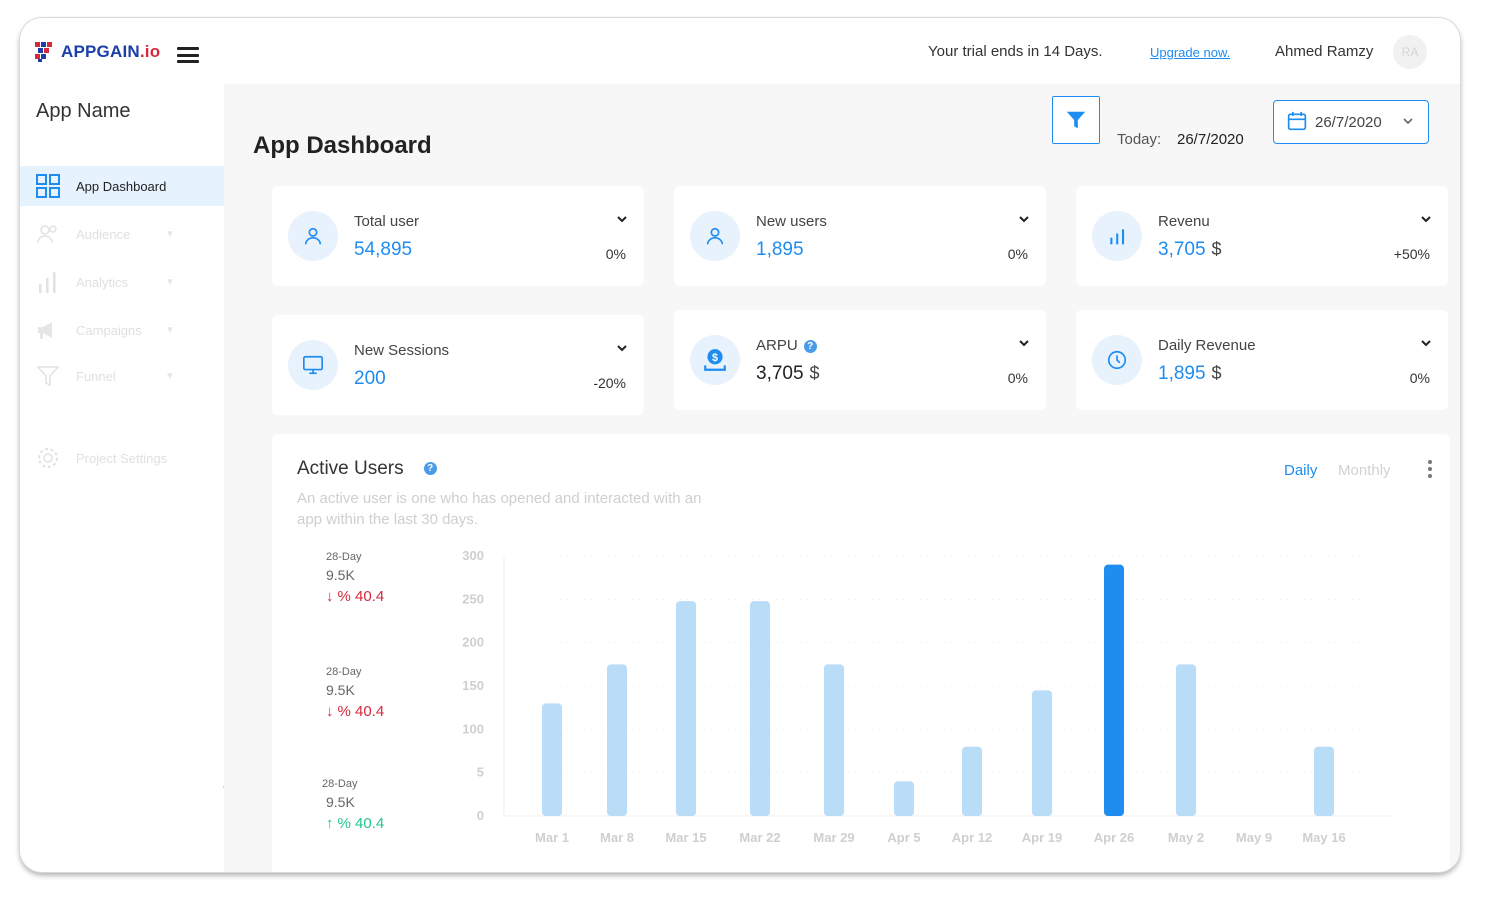 The image size is (1489, 902). Describe the element at coordinates (367, 469) in the screenshot. I see `section-title: Active Users?` at that location.